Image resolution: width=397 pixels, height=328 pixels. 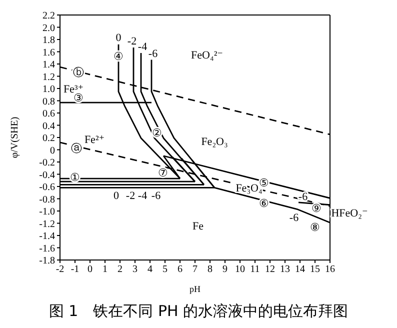 What do you see at coordinates (120, 270) in the screenshot?
I see `x-tick-label: 2` at bounding box center [120, 270].